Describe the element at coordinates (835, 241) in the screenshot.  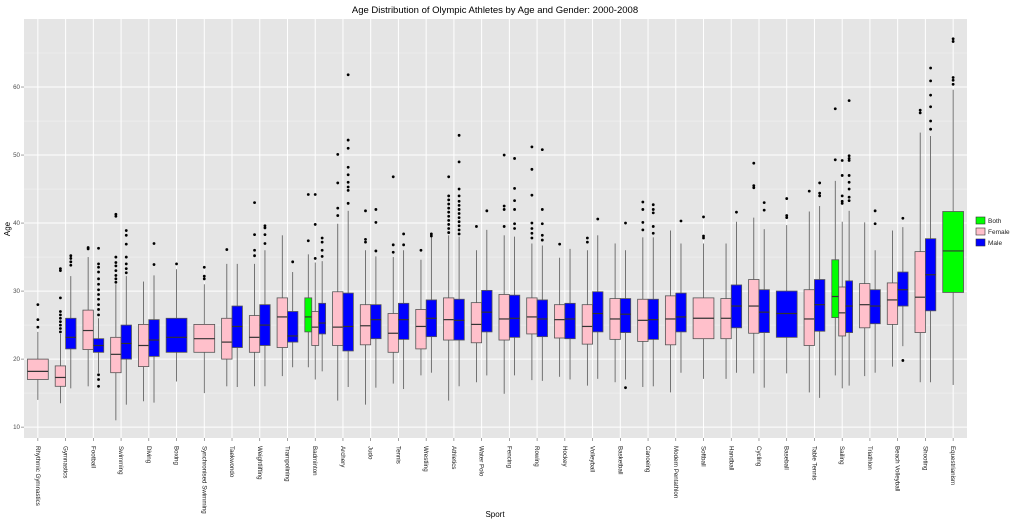
I see `box-both` at that location.